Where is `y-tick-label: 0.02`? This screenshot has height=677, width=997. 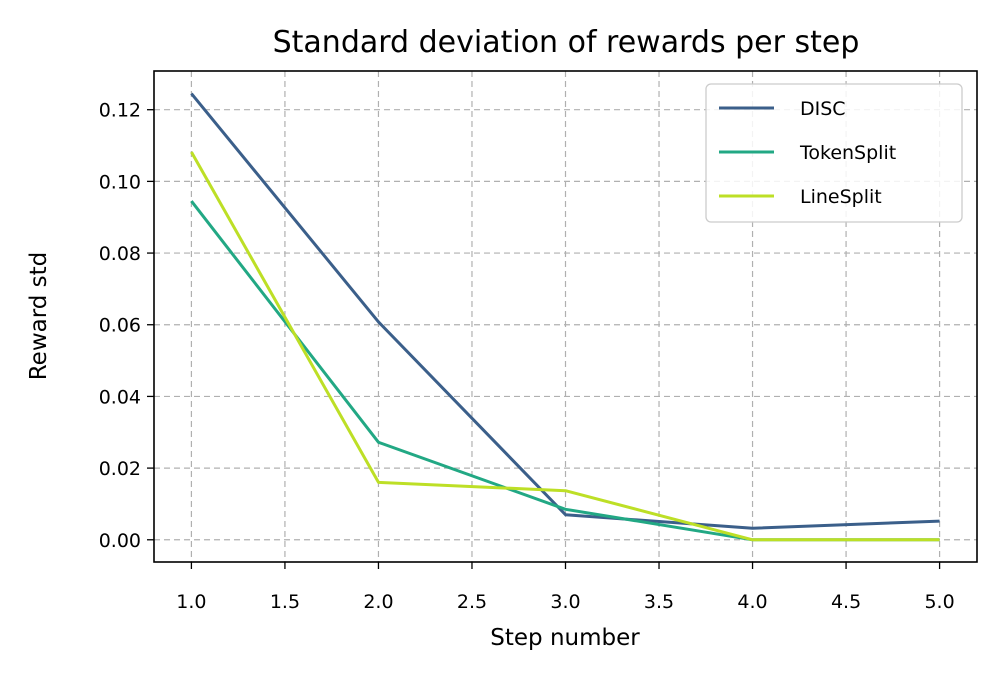 y-tick-label: 0.02 is located at coordinates (120, 469).